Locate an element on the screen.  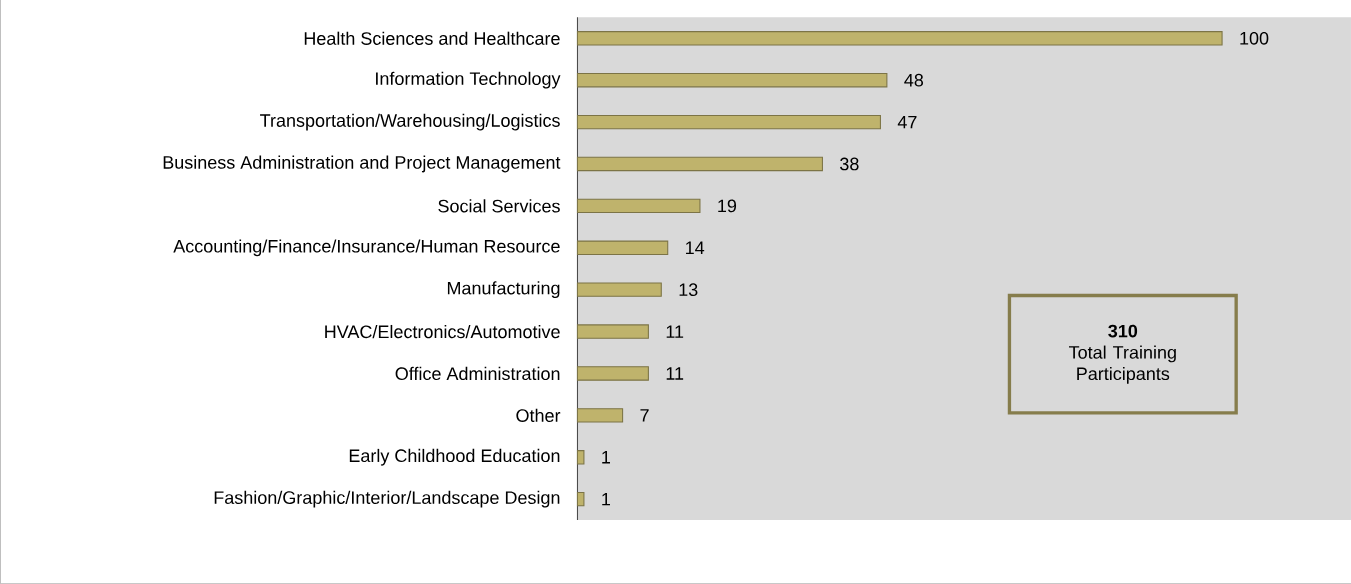
y-tick-label: Health Sciences and Healthcare is located at coordinates (432, 38).